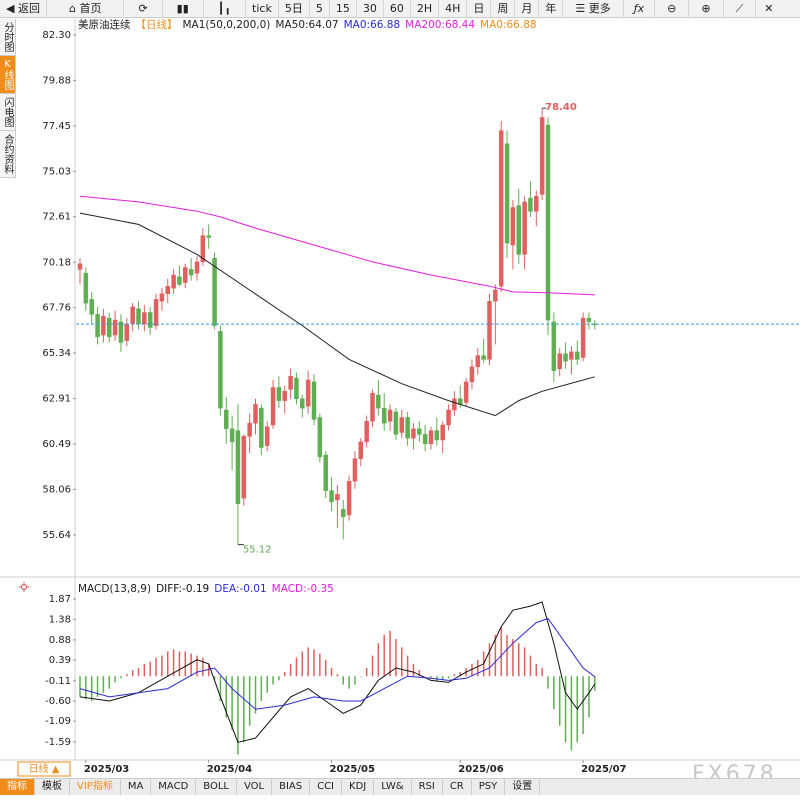 This screenshot has width=800, height=804. What do you see at coordinates (86, 9) in the screenshot?
I see `home-button: ⌂ 首页` at bounding box center [86, 9].